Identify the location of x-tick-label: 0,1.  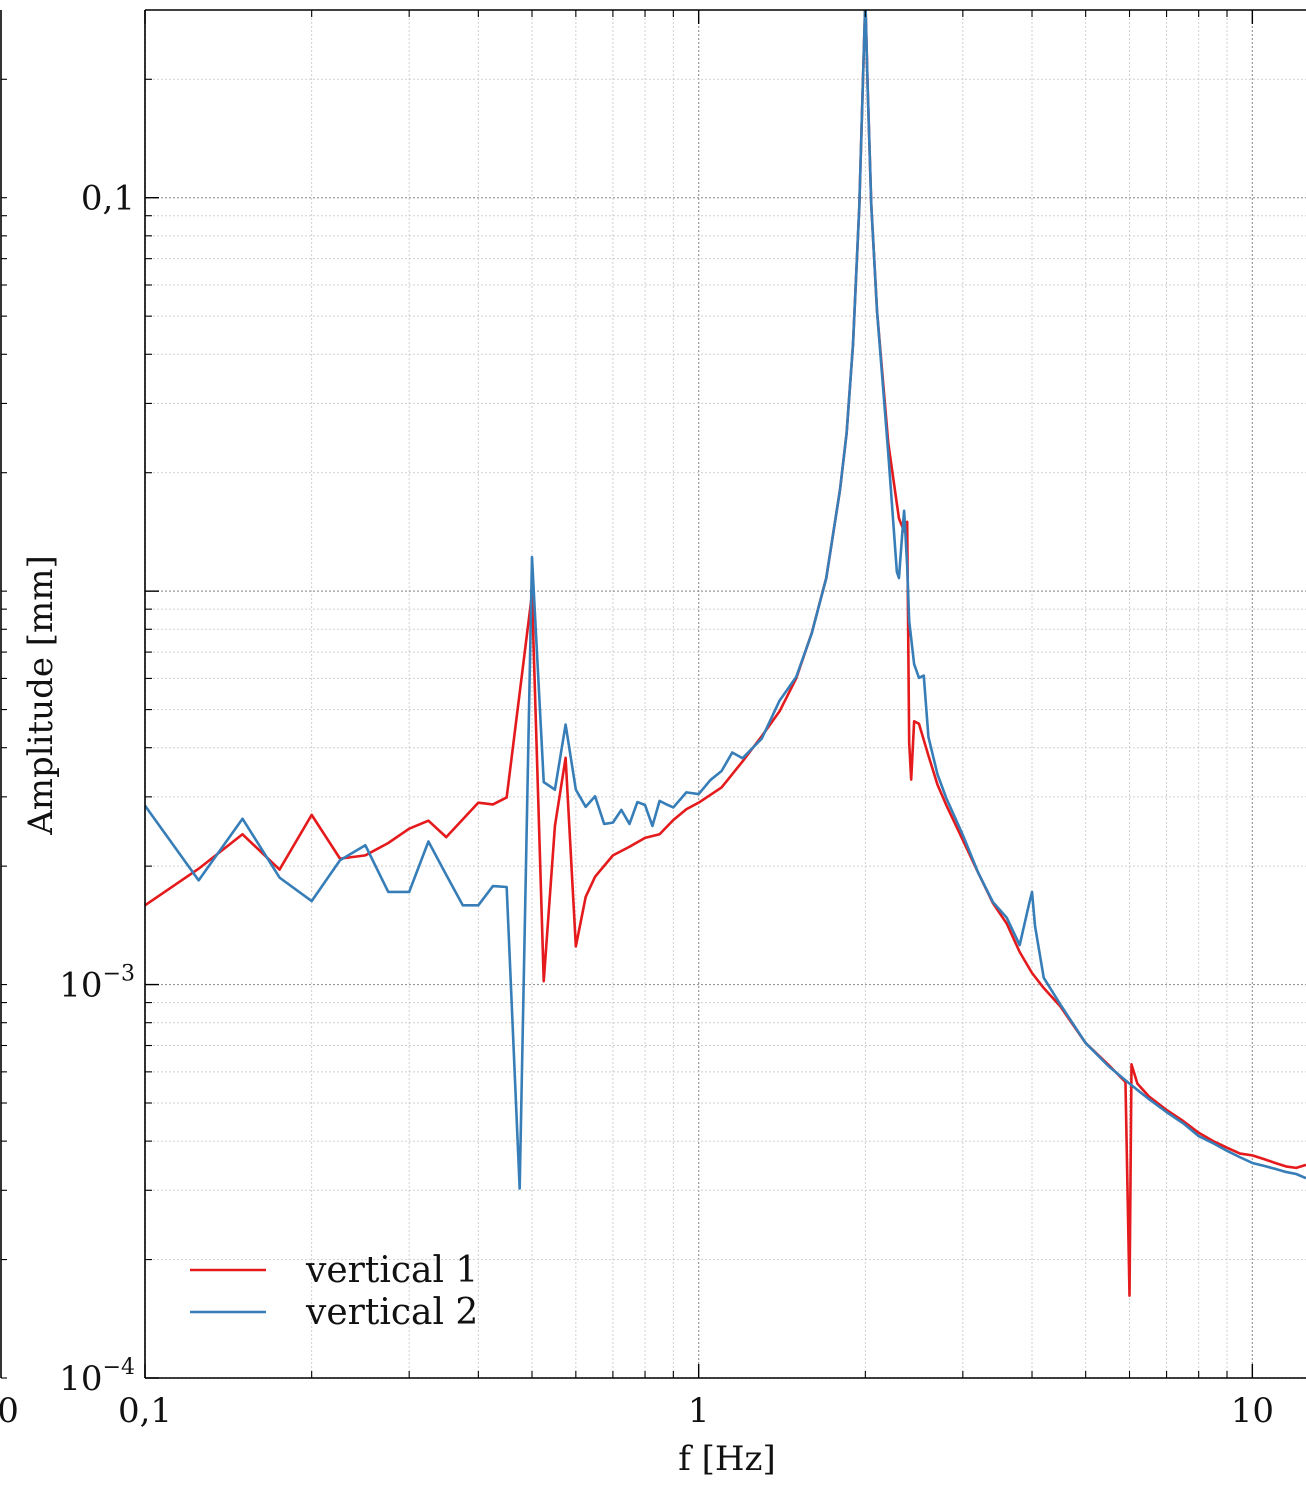
(145, 1411).